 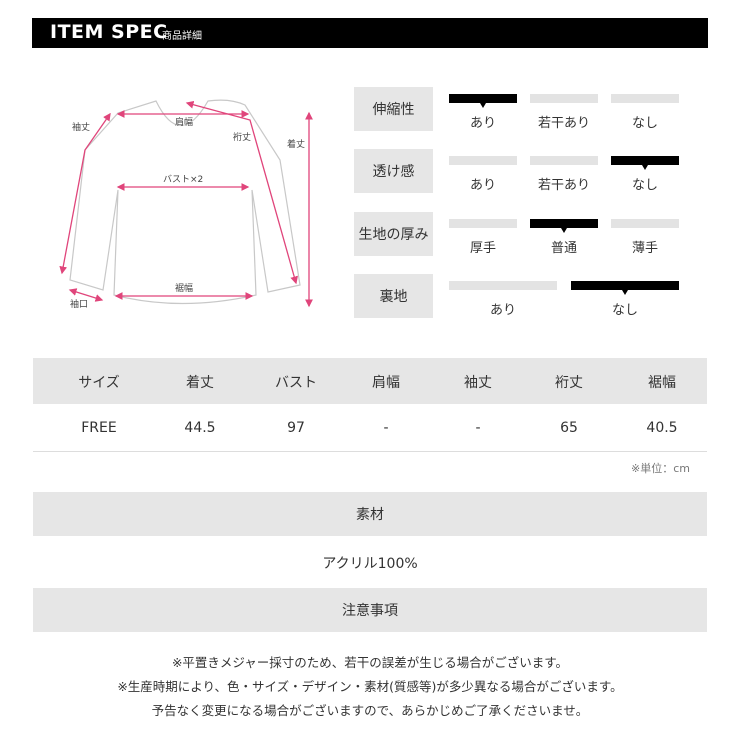 I want to click on label-shoulder: 肩幅, so click(x=184, y=122).